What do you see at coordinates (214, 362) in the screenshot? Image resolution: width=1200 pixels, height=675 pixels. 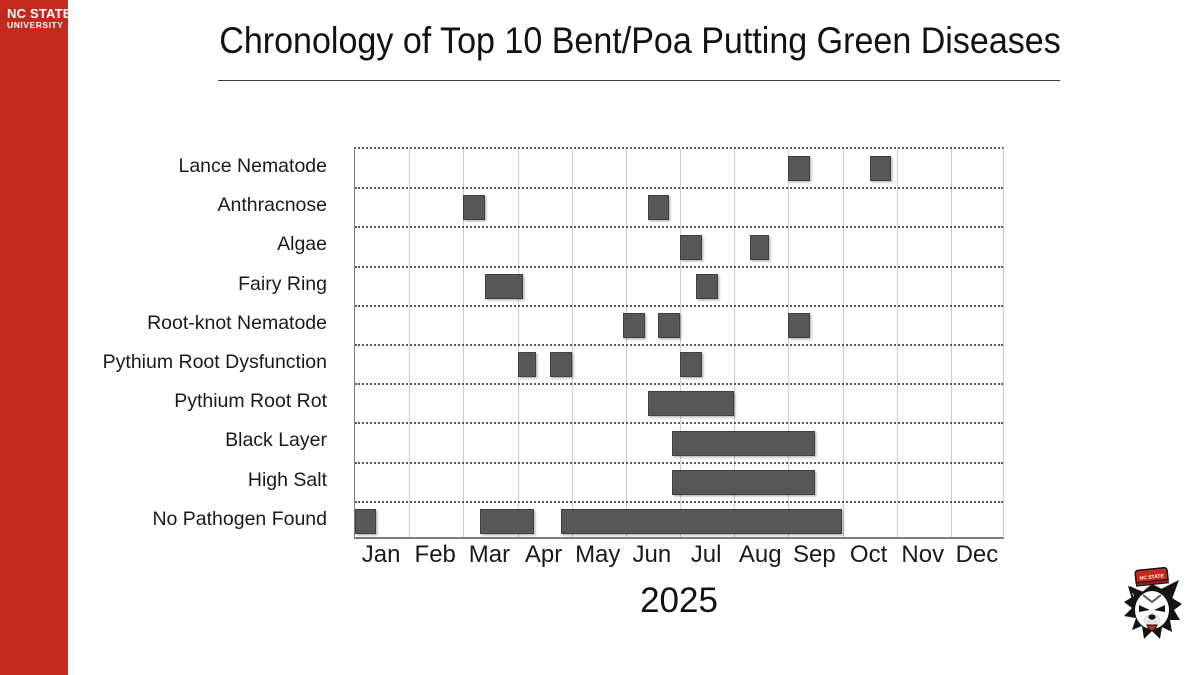 I see `row-label: Pythium Root Dysfunction` at bounding box center [214, 362].